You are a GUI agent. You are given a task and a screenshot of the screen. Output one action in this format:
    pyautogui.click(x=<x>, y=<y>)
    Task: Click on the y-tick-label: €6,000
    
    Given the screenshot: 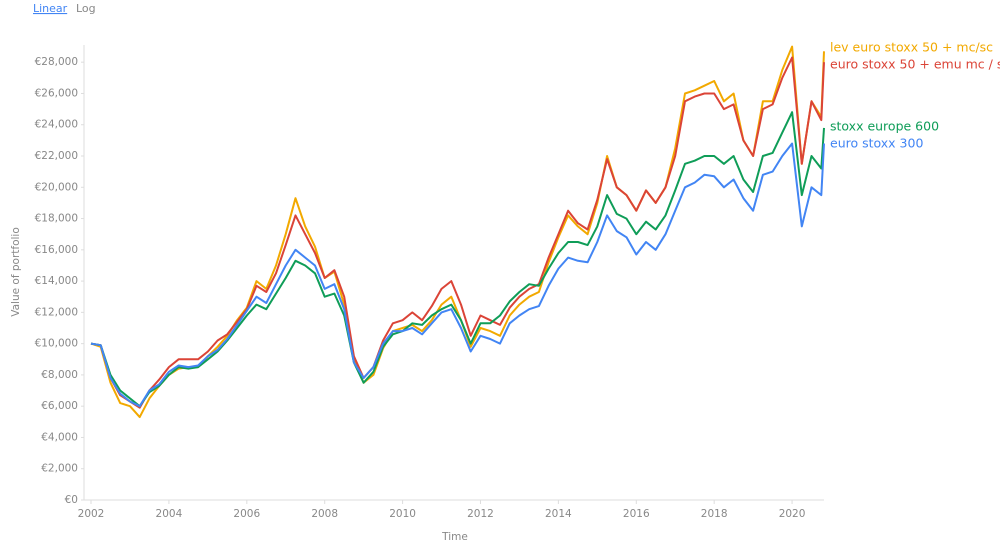 What is the action you would take?
    pyautogui.click(x=59, y=406)
    